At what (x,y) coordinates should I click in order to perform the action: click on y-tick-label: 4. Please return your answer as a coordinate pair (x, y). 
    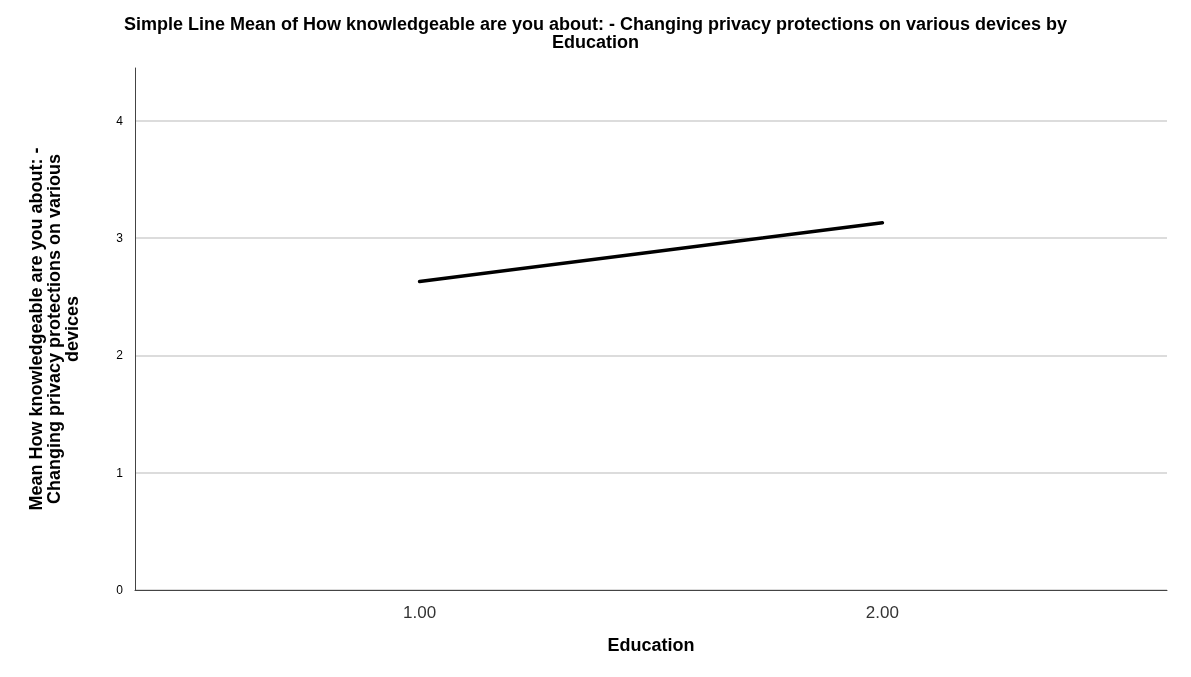
    Looking at the image, I should click on (120, 120).